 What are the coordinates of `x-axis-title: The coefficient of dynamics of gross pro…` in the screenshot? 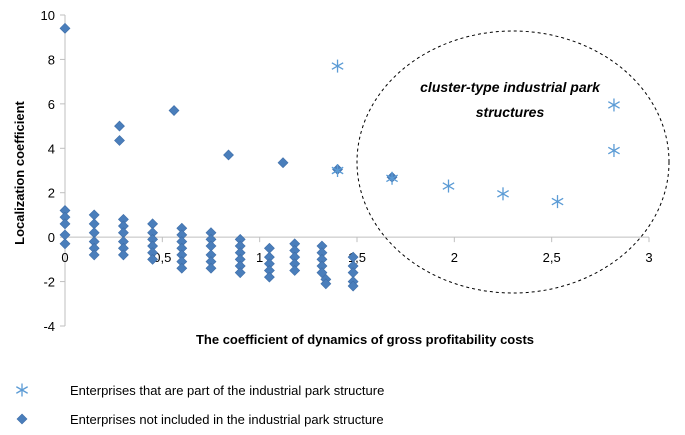 It's located at (365, 339).